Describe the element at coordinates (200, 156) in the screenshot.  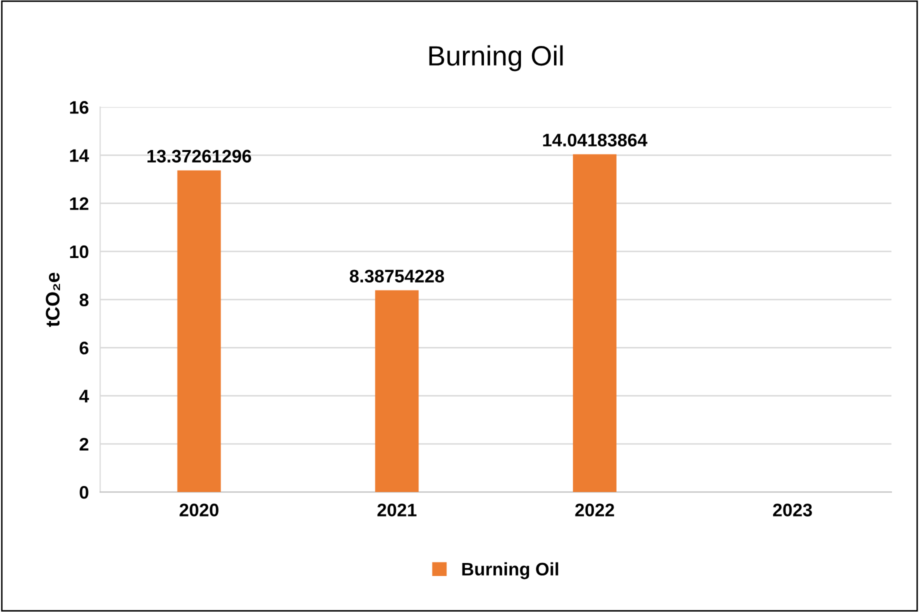
I see `data-label: 13.37261296` at that location.